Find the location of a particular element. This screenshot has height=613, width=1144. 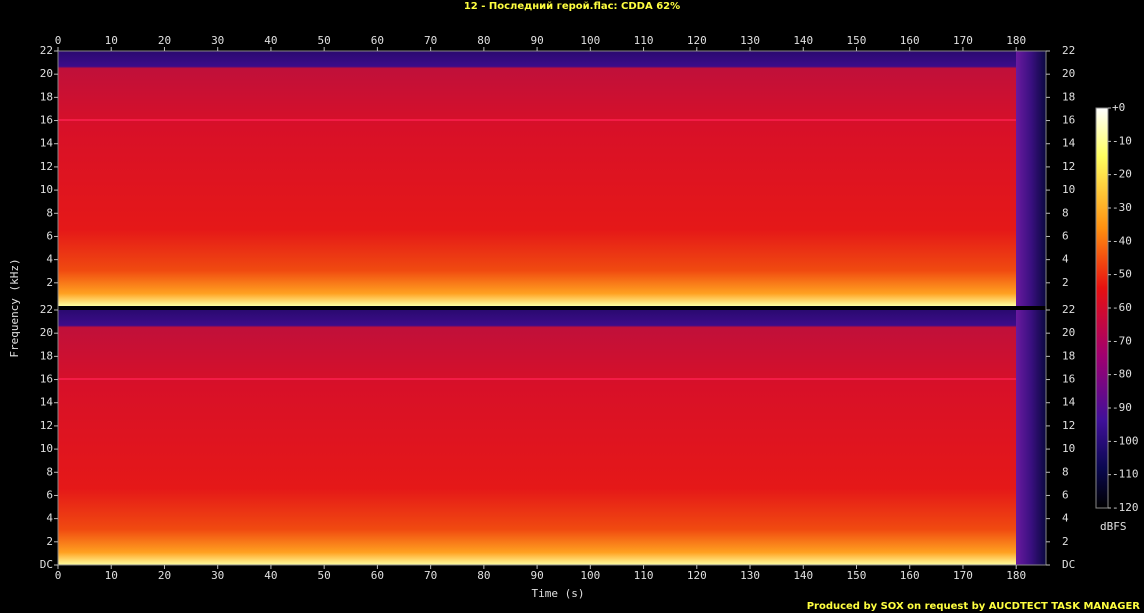

spectrum-tail-bottom is located at coordinates (1031, 437).